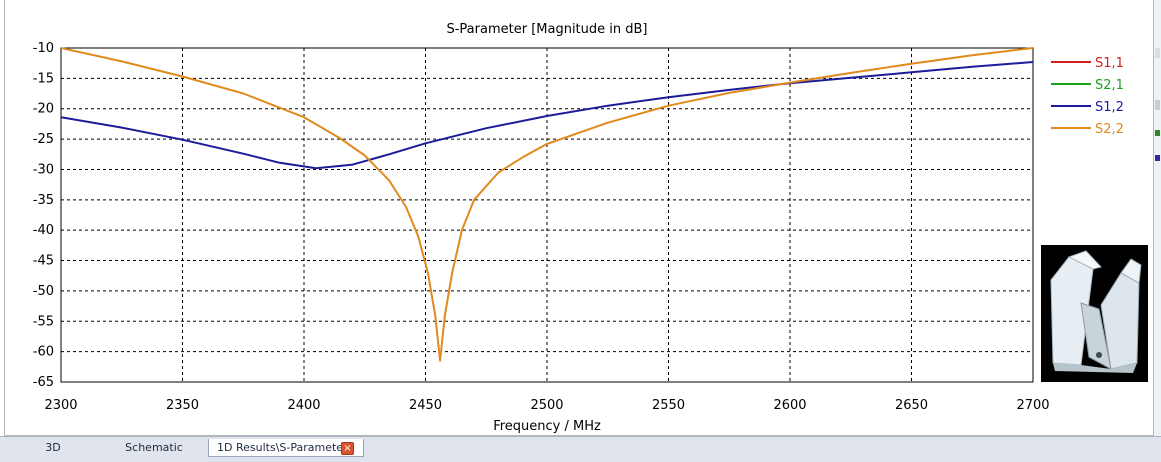 This screenshot has width=1161, height=462. What do you see at coordinates (43, 230) in the screenshot?
I see `y-tick-label: -40` at bounding box center [43, 230].